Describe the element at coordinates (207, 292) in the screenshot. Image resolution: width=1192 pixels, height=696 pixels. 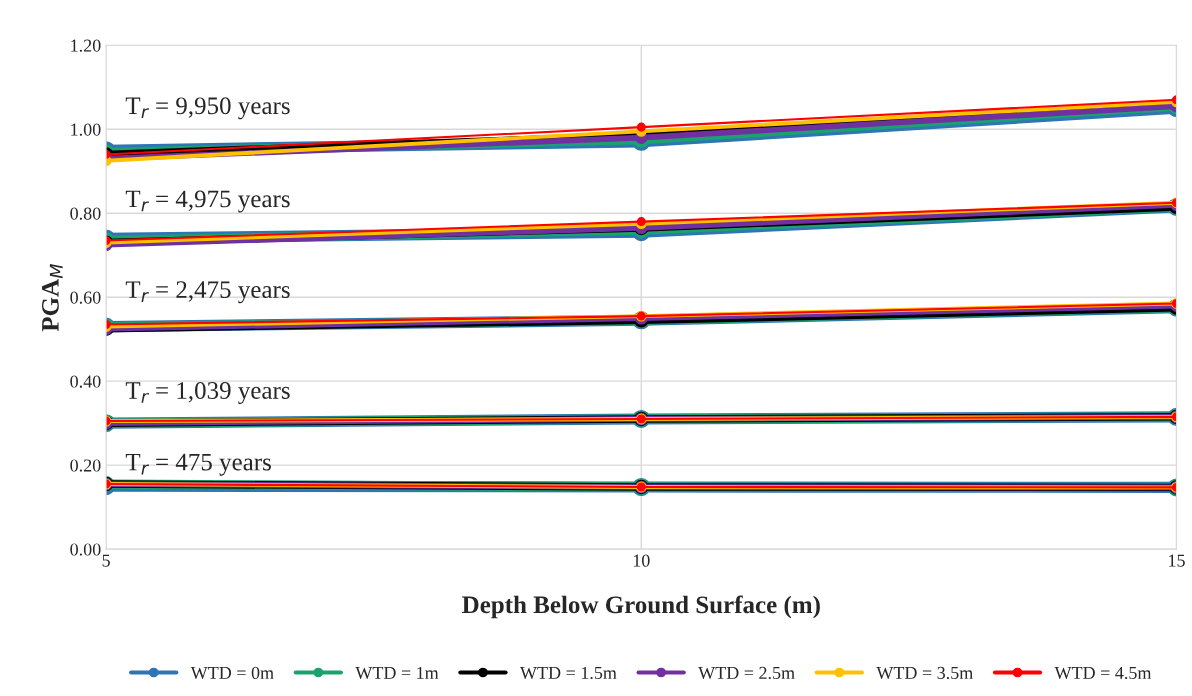
I see `annotation: T$_{r}$ = 2,475 years` at that location.